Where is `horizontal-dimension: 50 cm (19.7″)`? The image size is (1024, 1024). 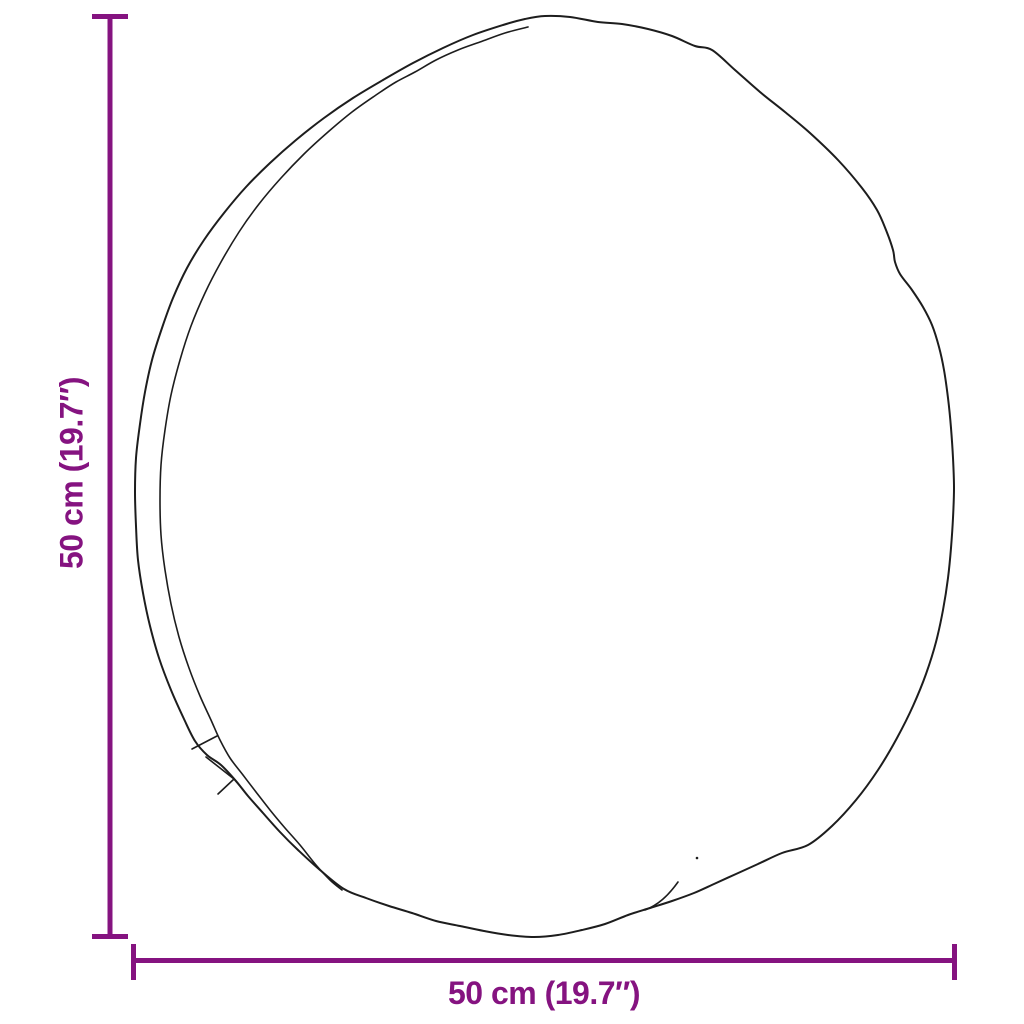
horizontal-dimension: 50 cm (19.7″) is located at coordinates (544, 977).